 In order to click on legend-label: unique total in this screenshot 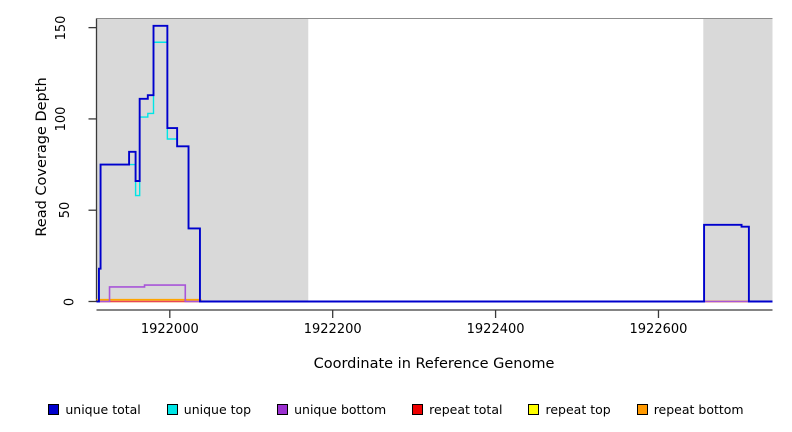, I will do `click(103, 409)`.